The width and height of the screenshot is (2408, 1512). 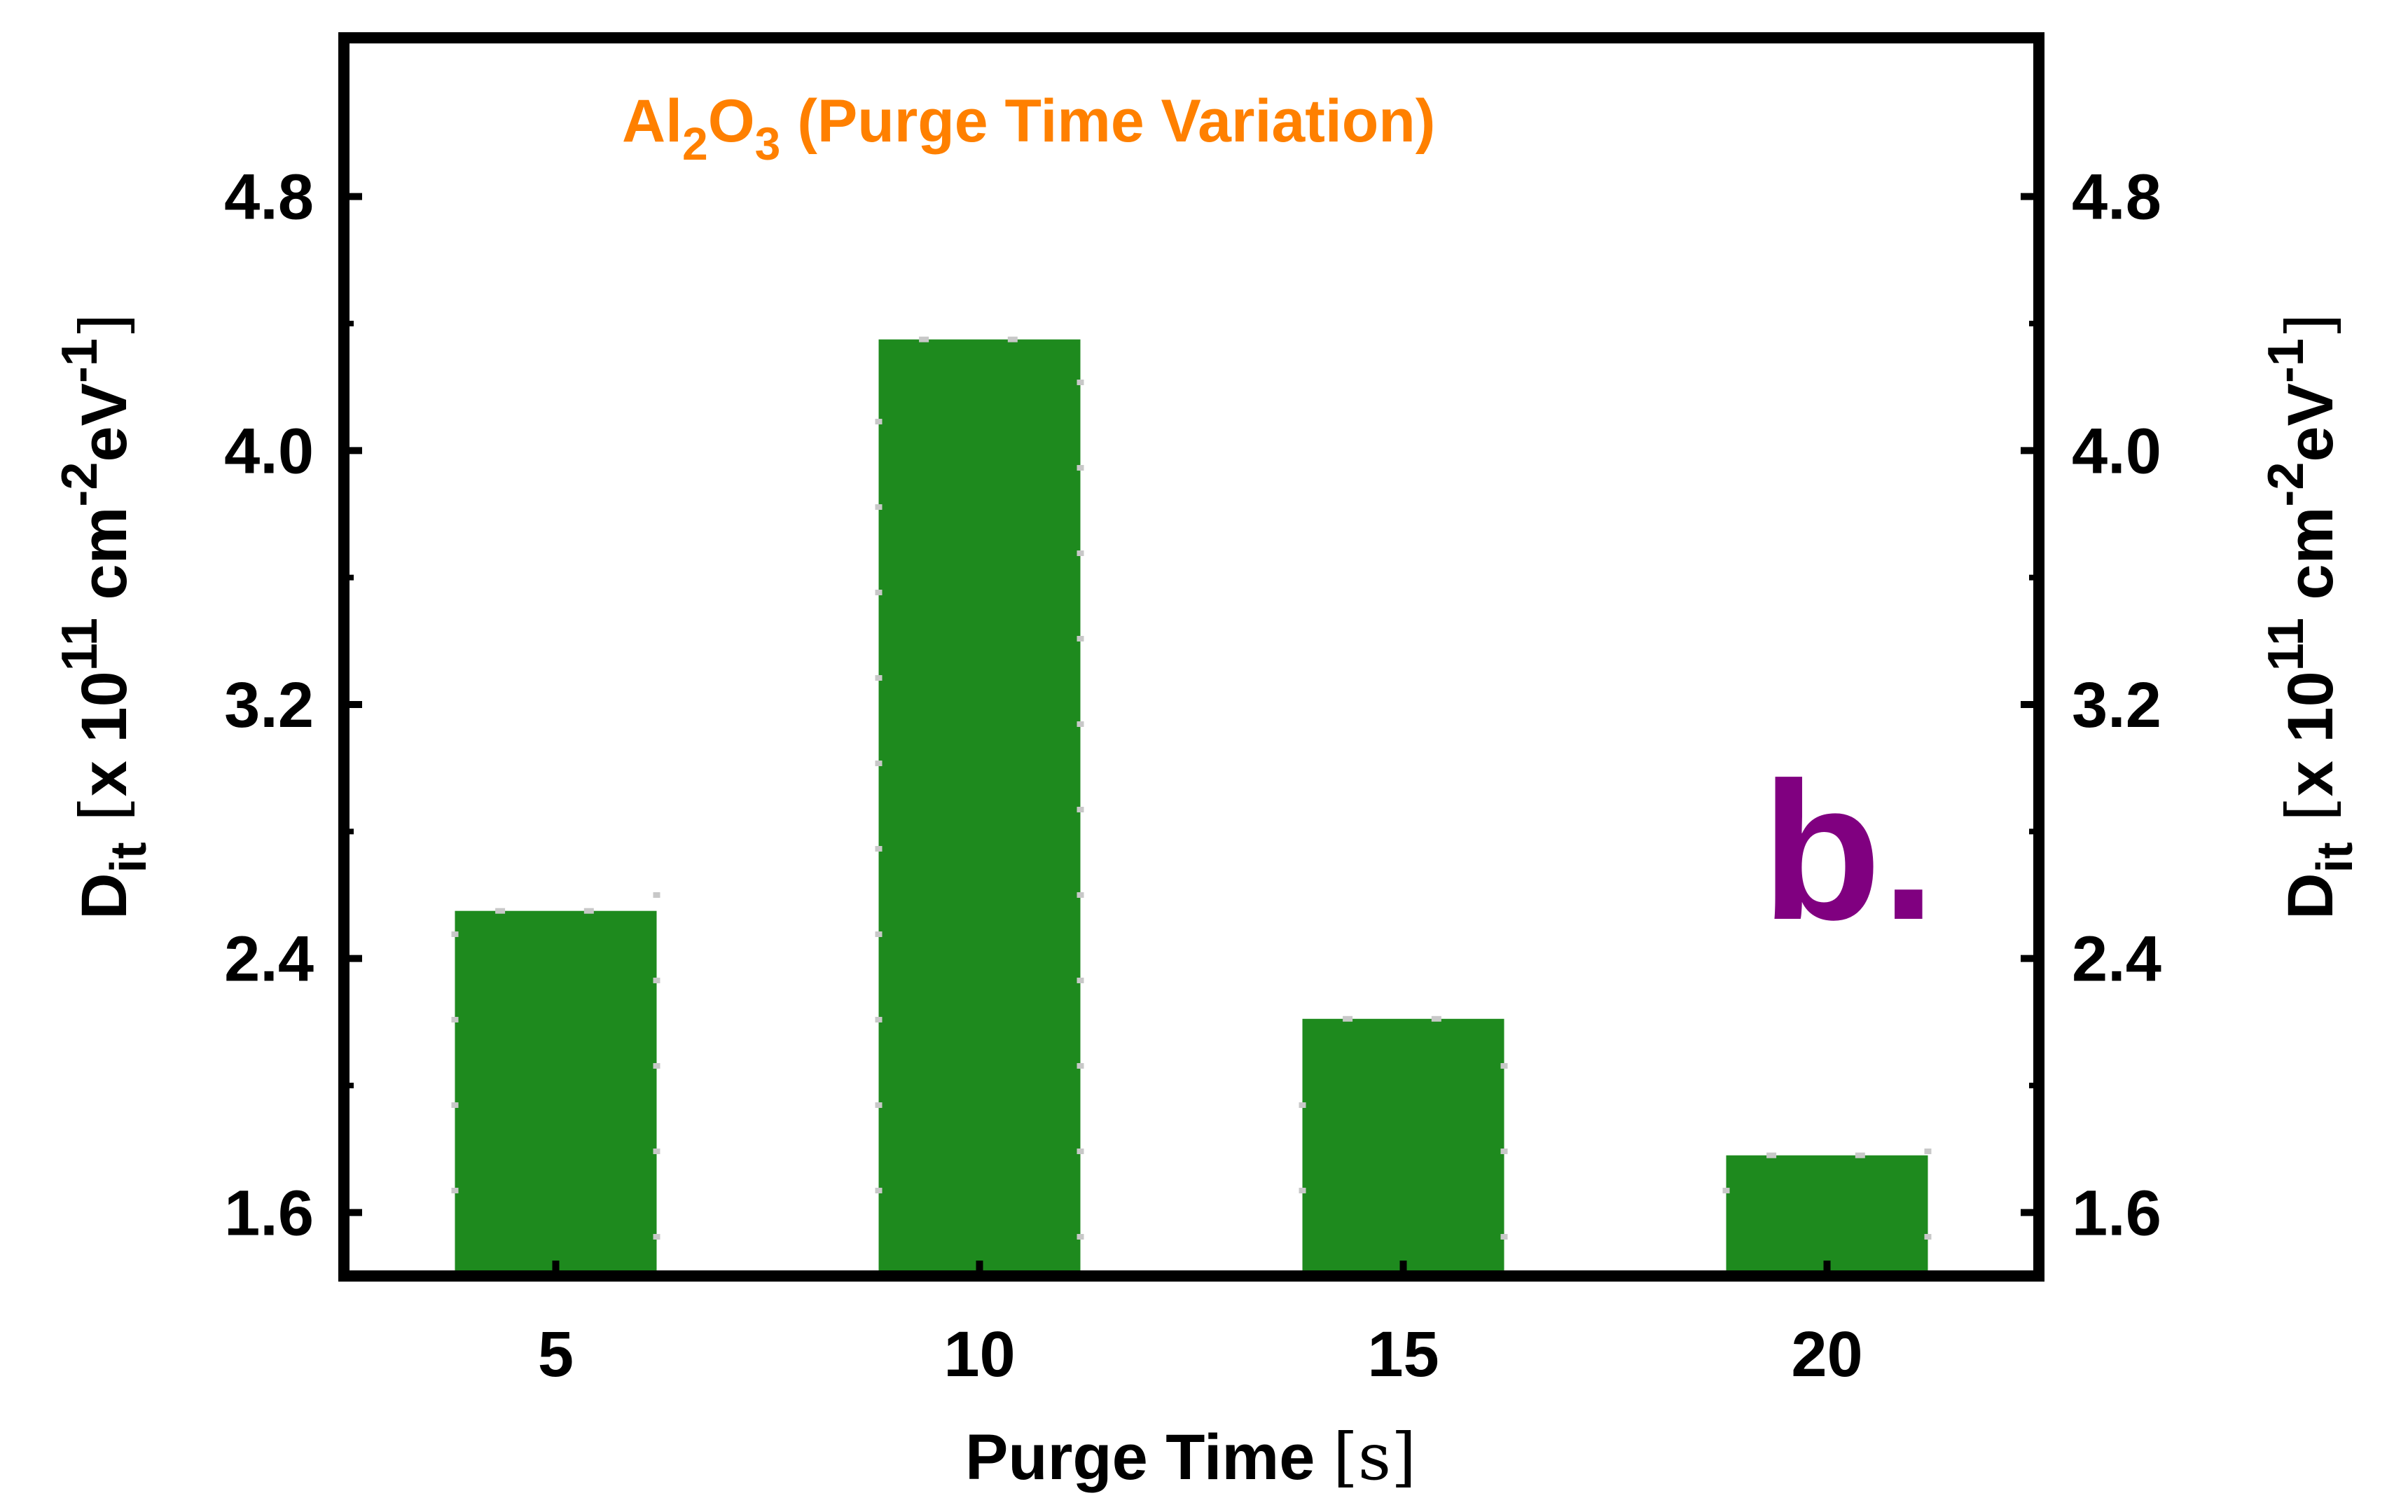 What do you see at coordinates (1849, 852) in the screenshot?
I see `panel-label: b.` at bounding box center [1849, 852].